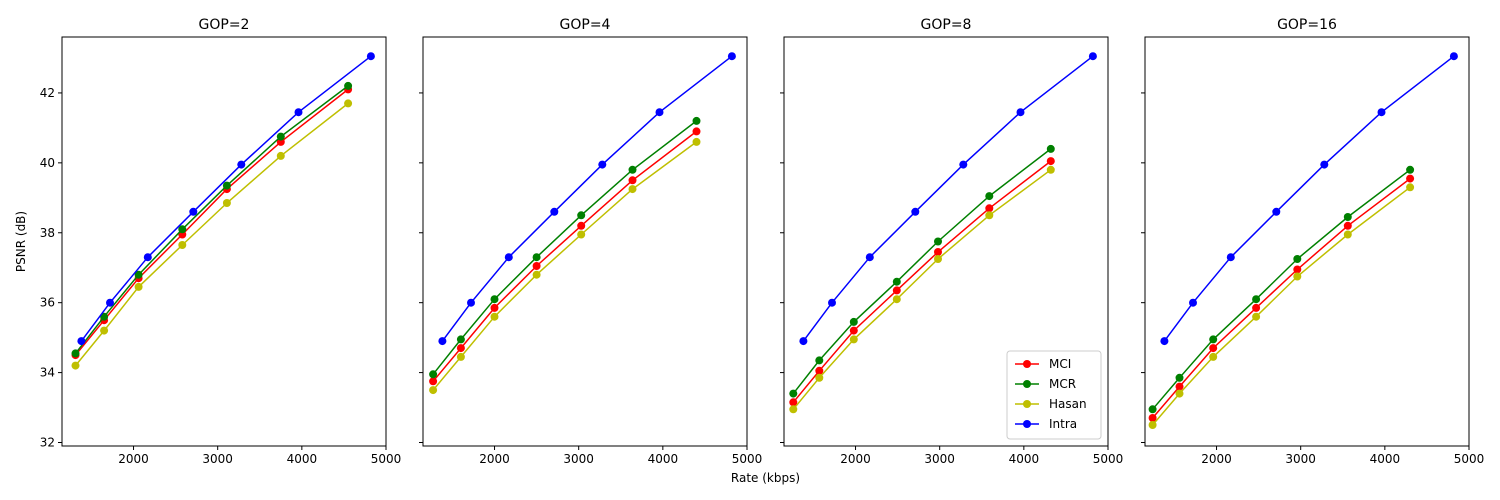 The height and width of the screenshot is (500, 1500). Describe the element at coordinates (47, 303) in the screenshot. I see `y-tick-label: 36` at that location.